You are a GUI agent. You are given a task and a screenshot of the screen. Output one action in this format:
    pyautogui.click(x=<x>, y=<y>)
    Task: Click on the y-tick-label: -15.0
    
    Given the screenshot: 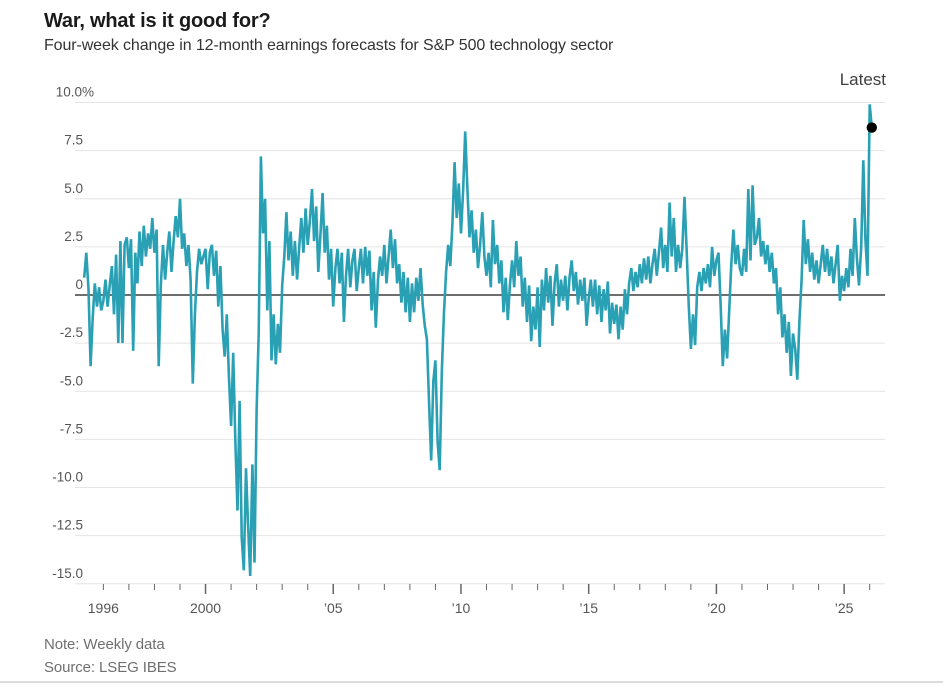 What is the action you would take?
    pyautogui.click(x=67, y=573)
    